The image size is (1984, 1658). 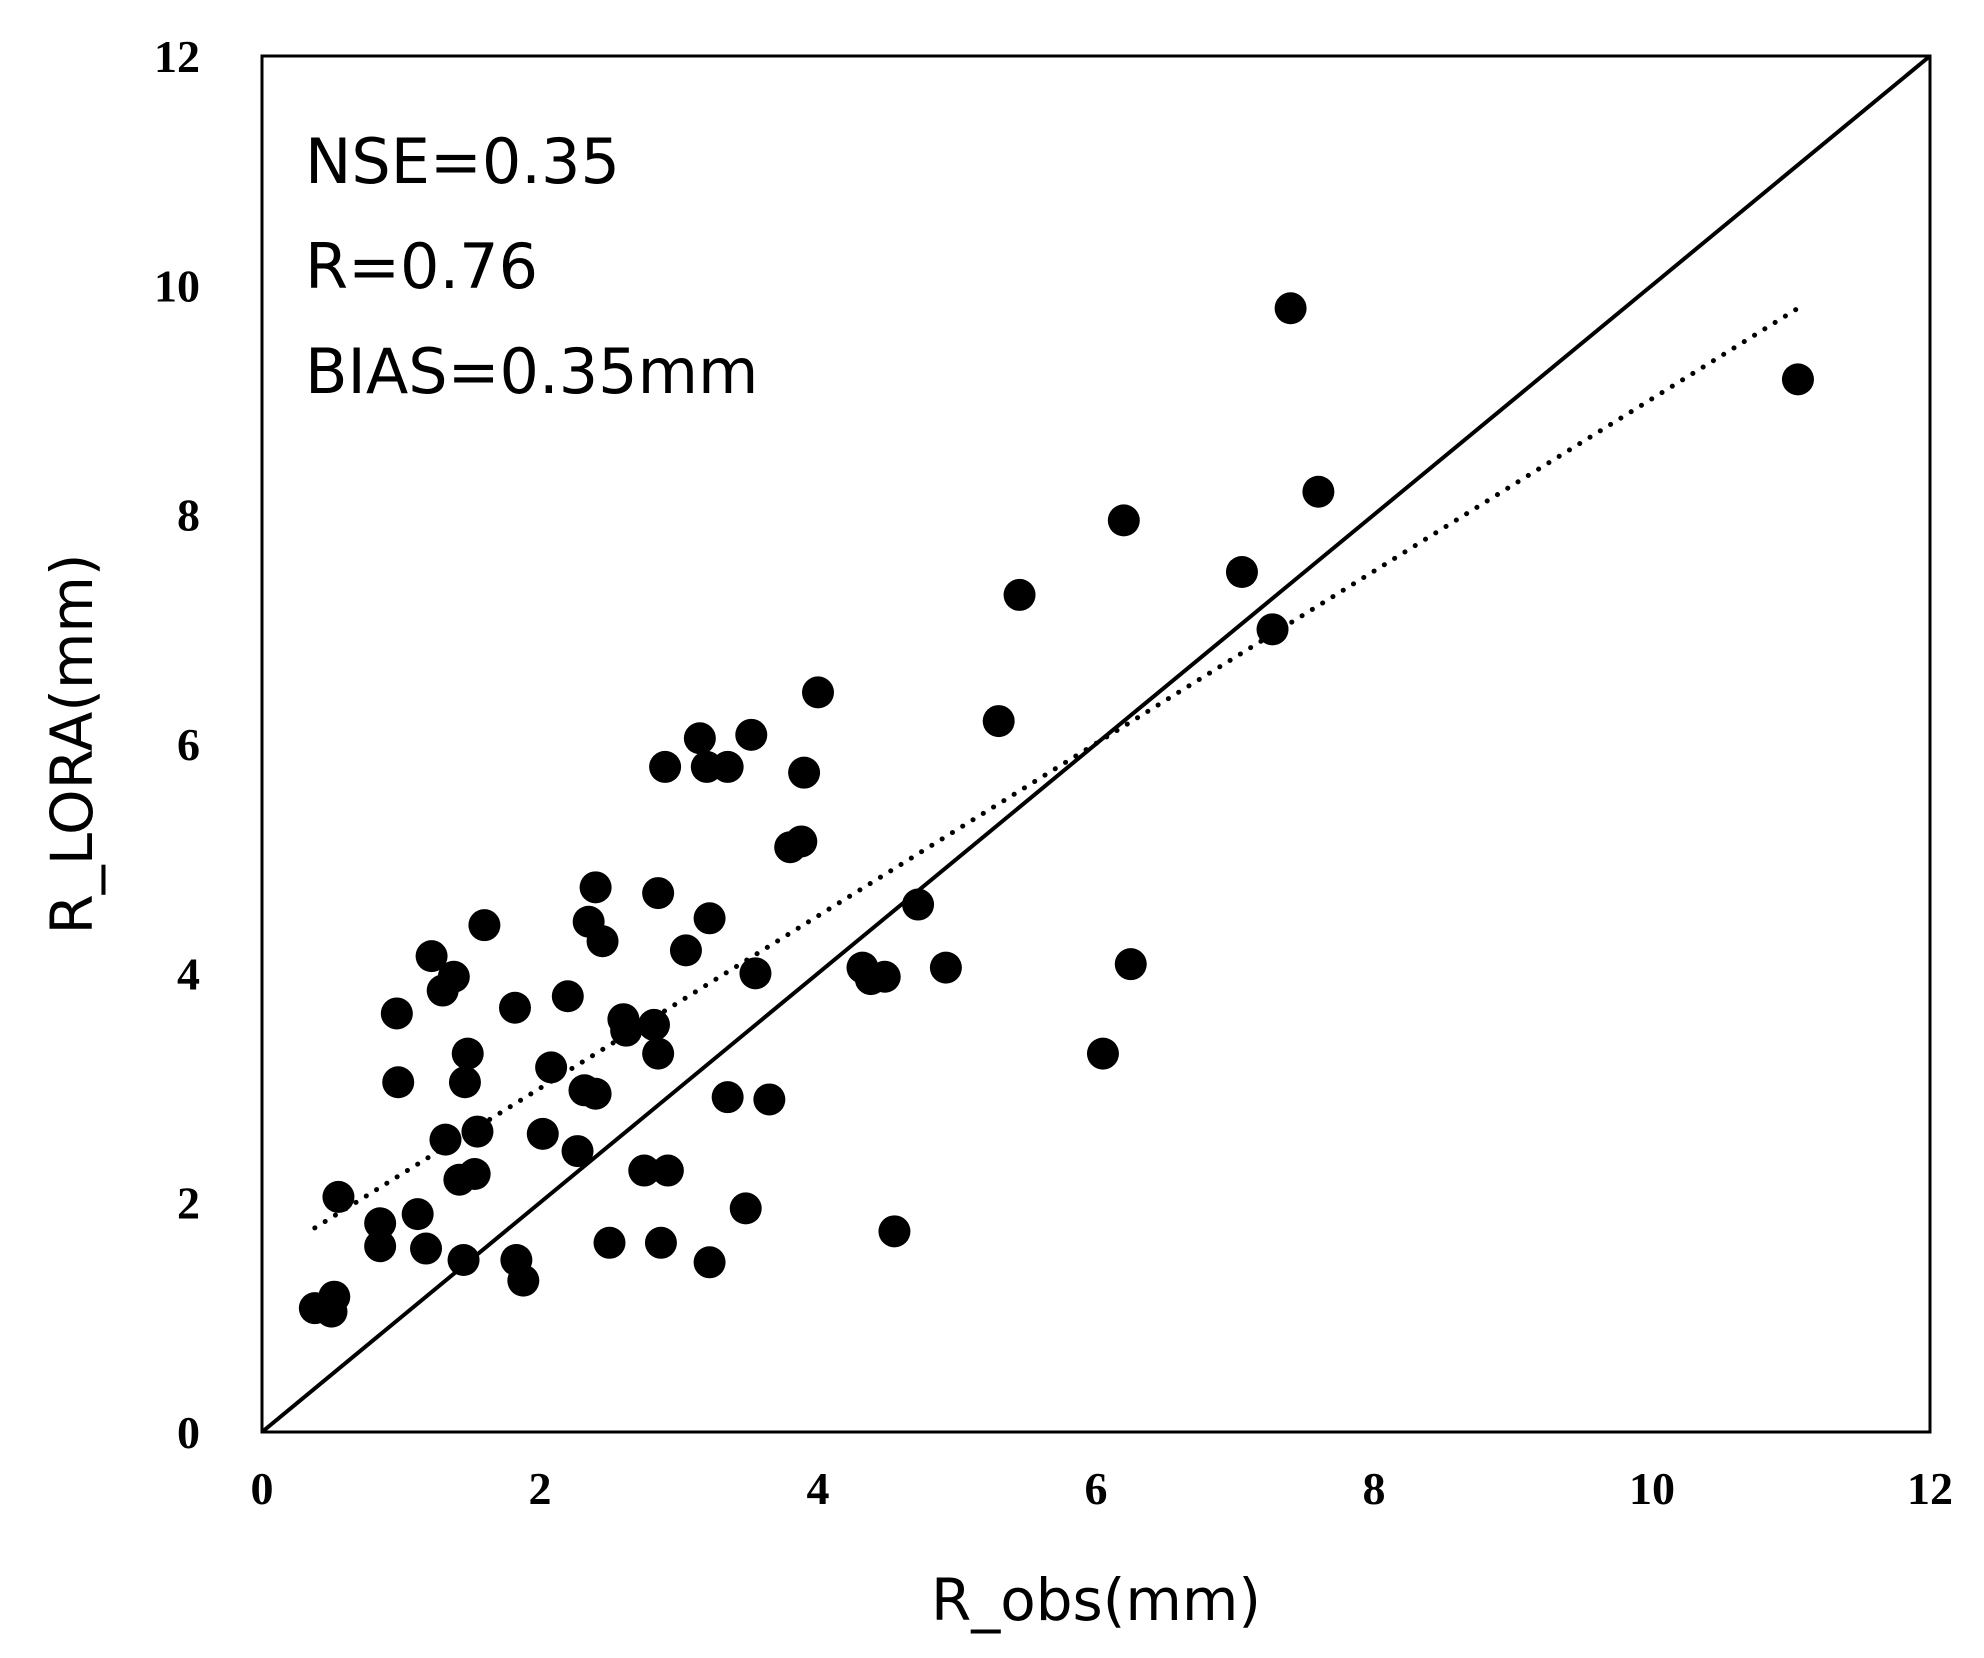 I want to click on y-axis-title: R_LORA(mm), so click(x=72, y=743).